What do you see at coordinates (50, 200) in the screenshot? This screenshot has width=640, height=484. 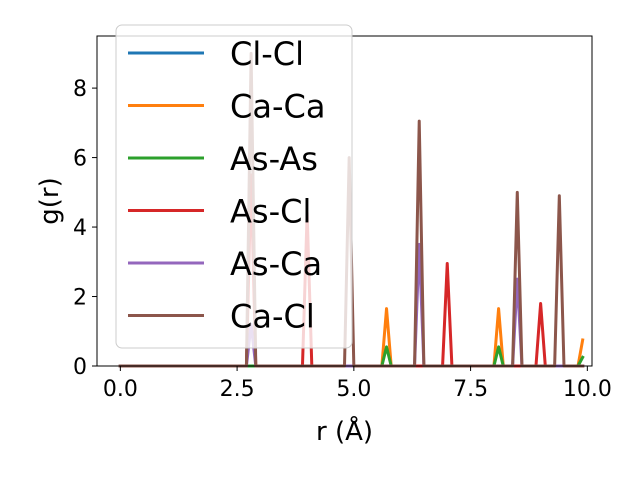 I see `y-axis-label: g(r)` at bounding box center [50, 200].